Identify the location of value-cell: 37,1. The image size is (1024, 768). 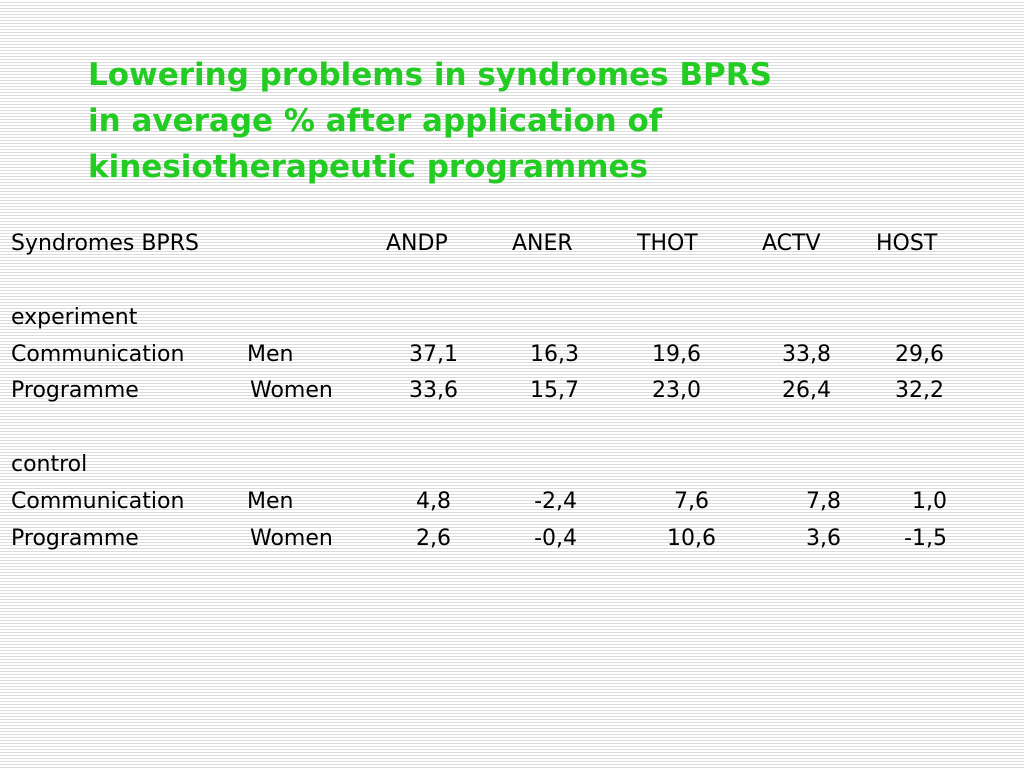
(433, 354).